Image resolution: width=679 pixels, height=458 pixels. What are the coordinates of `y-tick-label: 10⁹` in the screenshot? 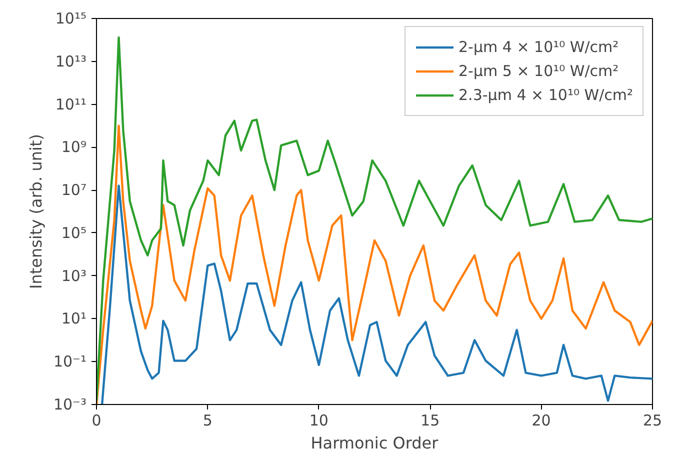 It's located at (74, 147).